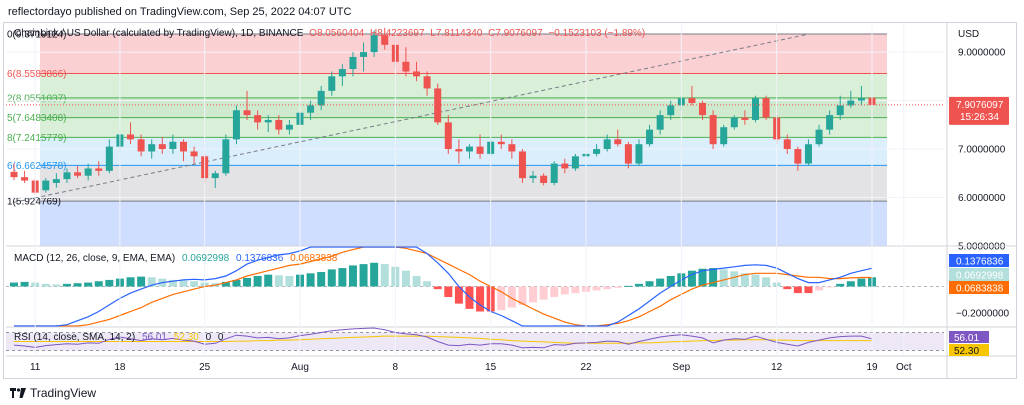 This screenshot has height=405, width=1024. What do you see at coordinates (35, 367) in the screenshot?
I see `x-axis-label-0: 11` at bounding box center [35, 367].